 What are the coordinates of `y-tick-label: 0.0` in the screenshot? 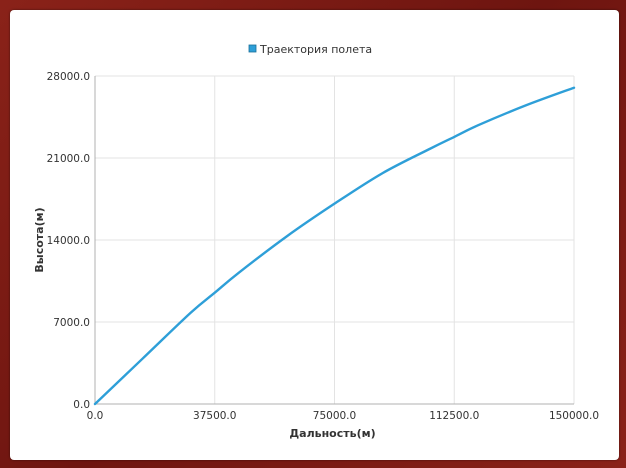 It's located at (81, 405).